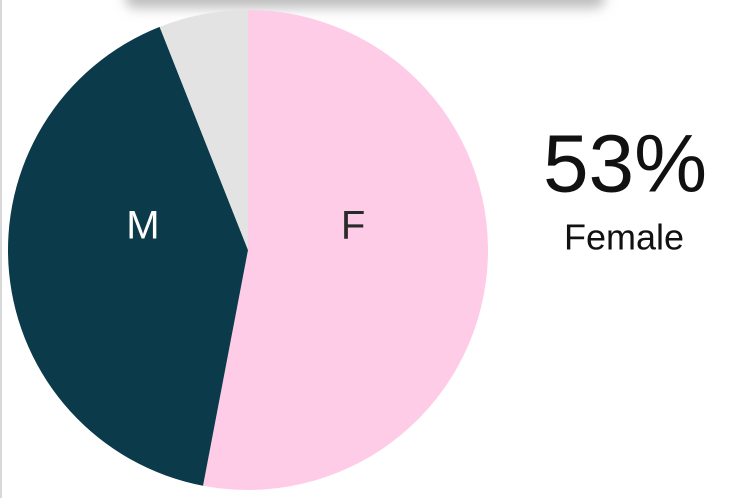  I want to click on slice-label: M, so click(142, 226).